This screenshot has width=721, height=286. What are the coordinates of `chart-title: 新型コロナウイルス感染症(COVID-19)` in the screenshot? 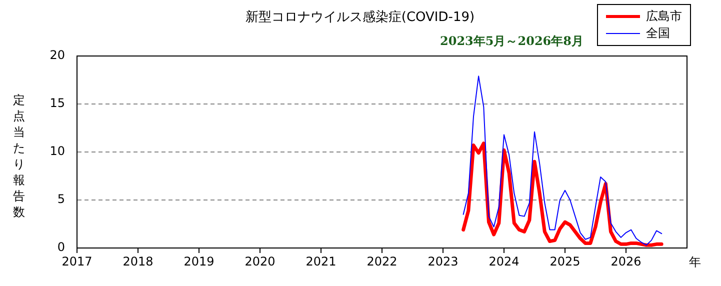 It's located at (360, 17).